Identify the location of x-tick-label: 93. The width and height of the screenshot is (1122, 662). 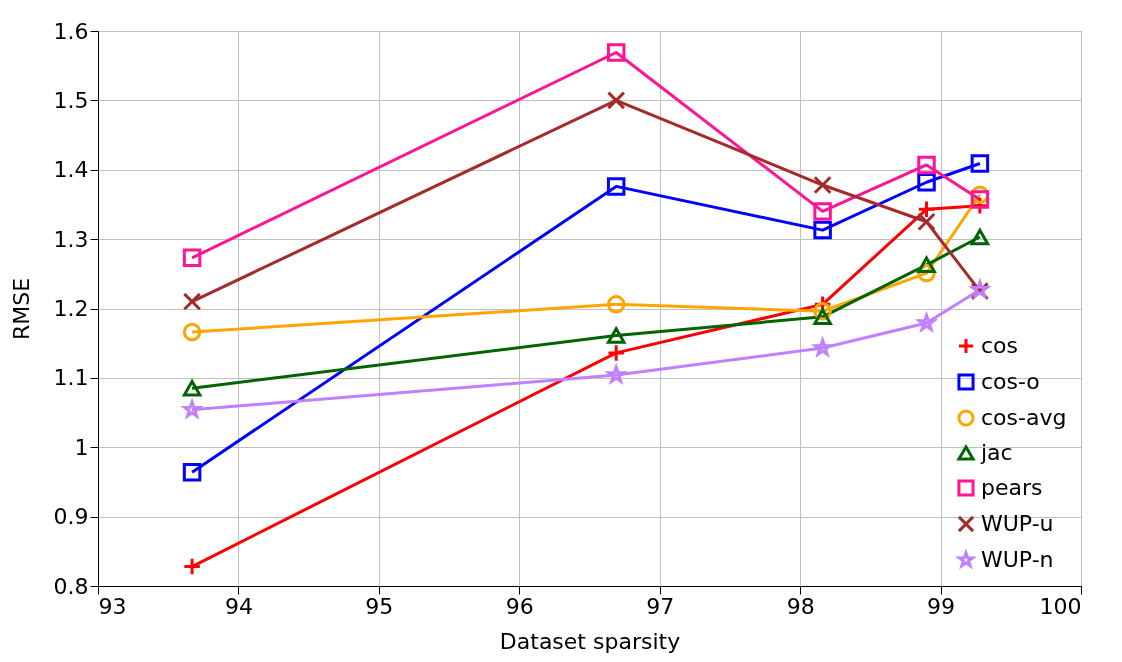
(112, 606).